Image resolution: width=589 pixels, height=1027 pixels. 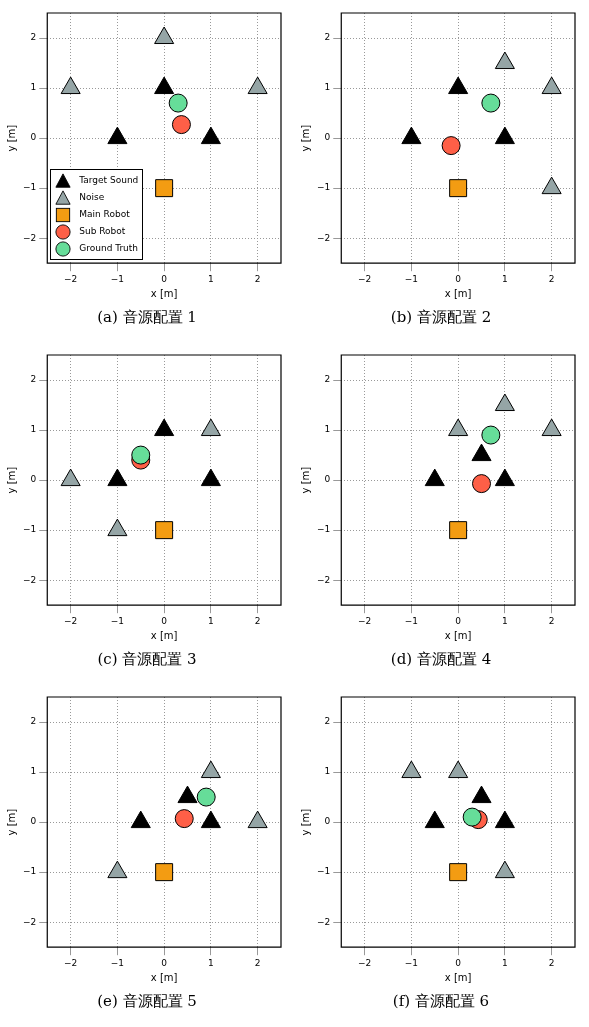 I want to click on legend-label: Ground Truth, so click(x=108, y=249).